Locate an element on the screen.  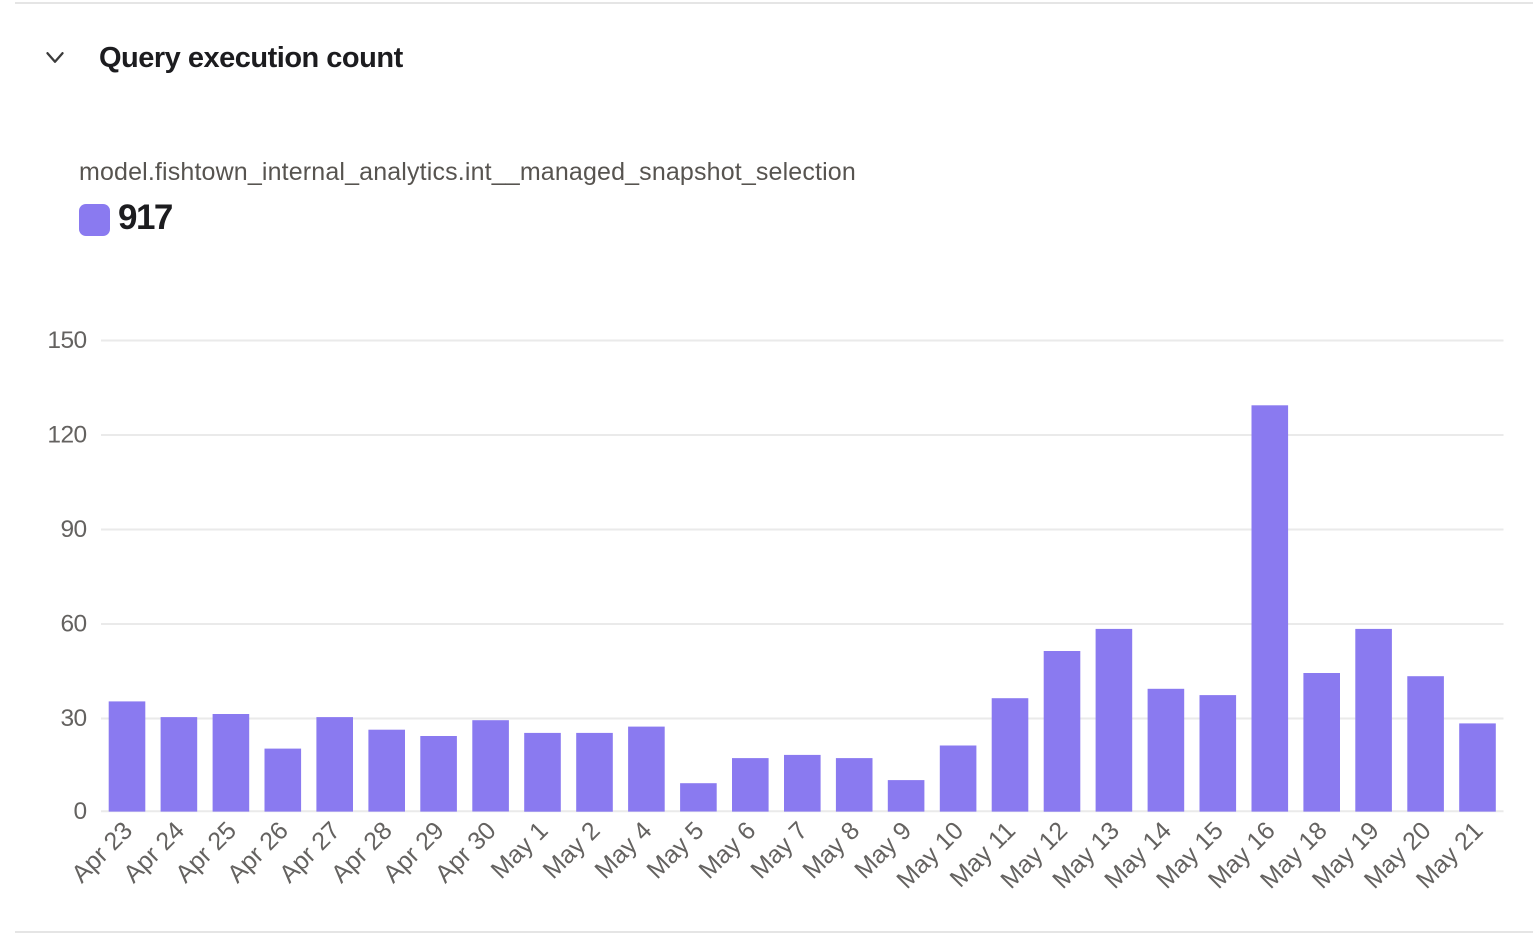
svg-text: 120 is located at coordinates (66, 435).